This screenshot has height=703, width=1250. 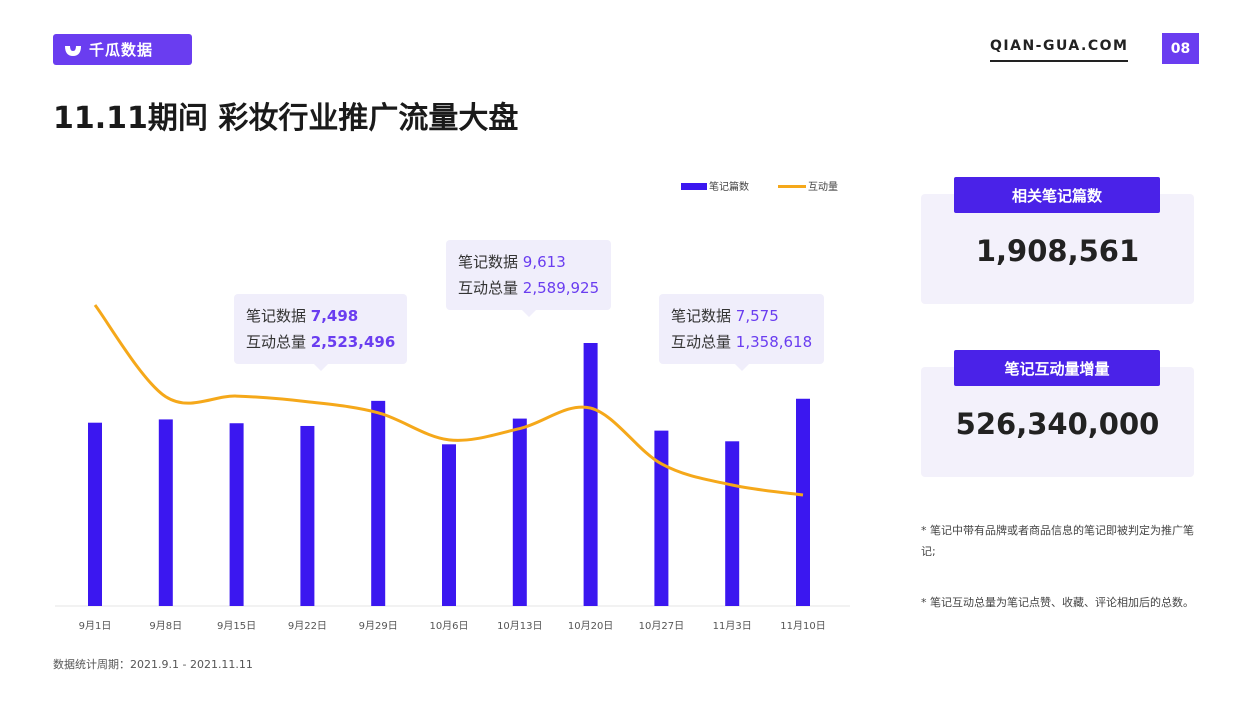 I want to click on bar-9月29日, so click(x=378, y=503).